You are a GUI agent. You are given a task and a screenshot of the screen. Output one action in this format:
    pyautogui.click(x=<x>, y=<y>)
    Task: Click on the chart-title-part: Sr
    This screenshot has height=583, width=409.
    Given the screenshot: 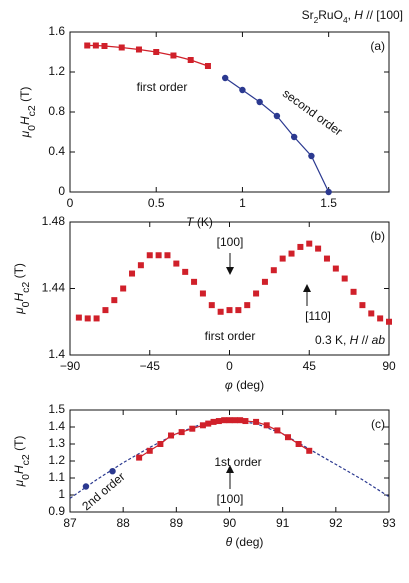 What is the action you would take?
    pyautogui.click(x=308, y=15)
    